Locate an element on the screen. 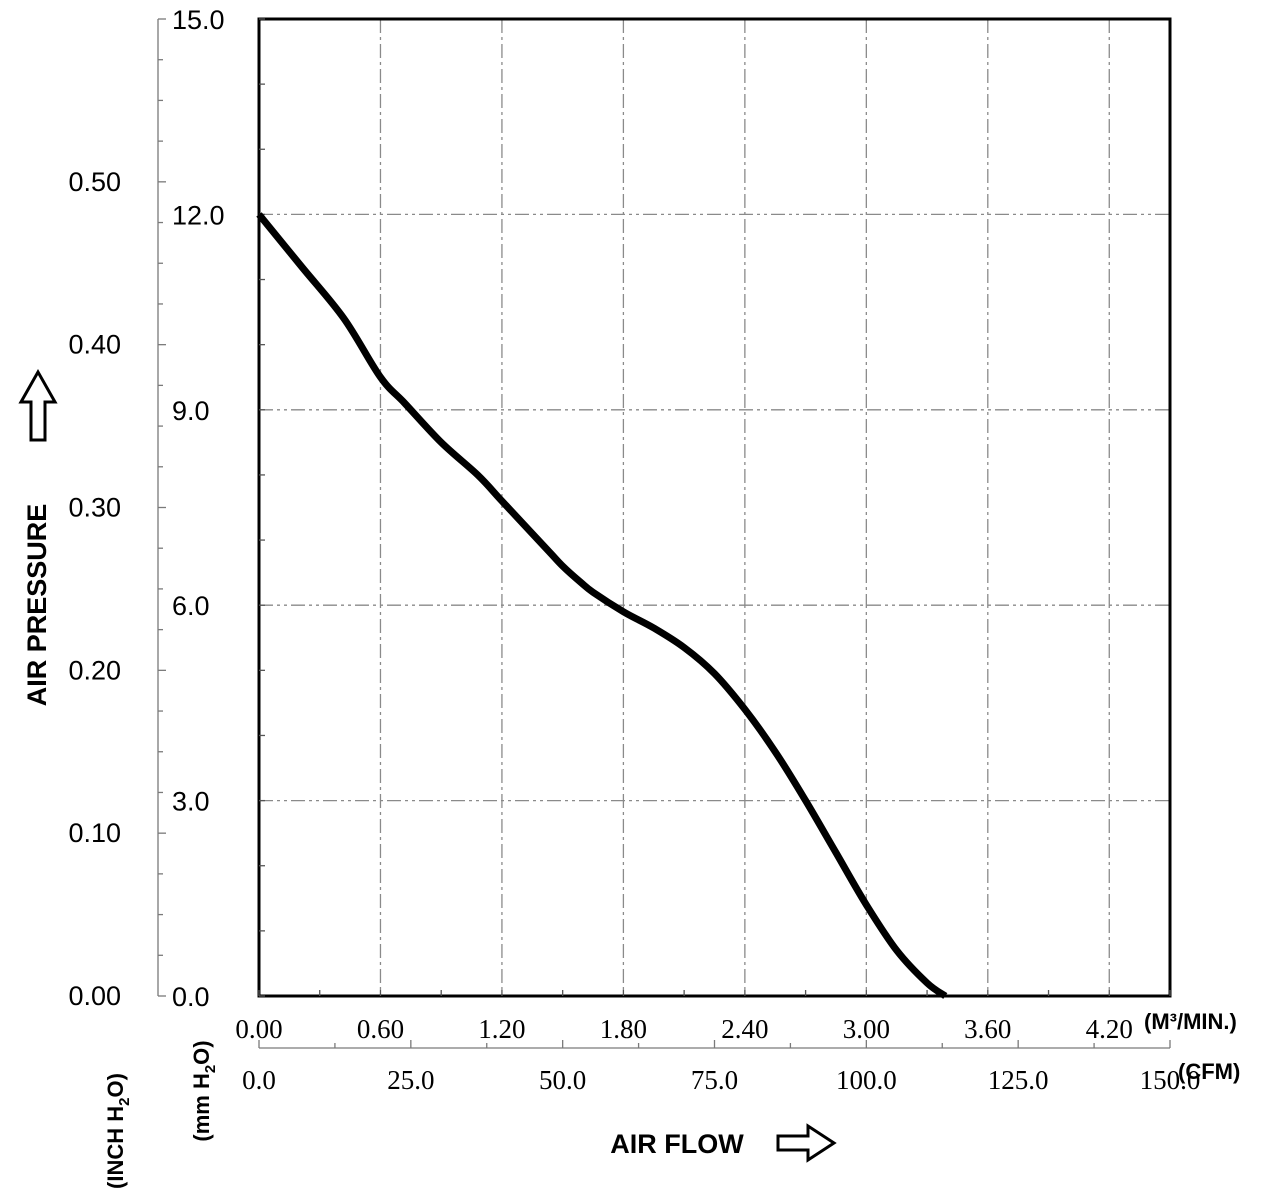 This screenshot has height=1193, width=1288. mm-tick-label: 0.0 is located at coordinates (191, 997).